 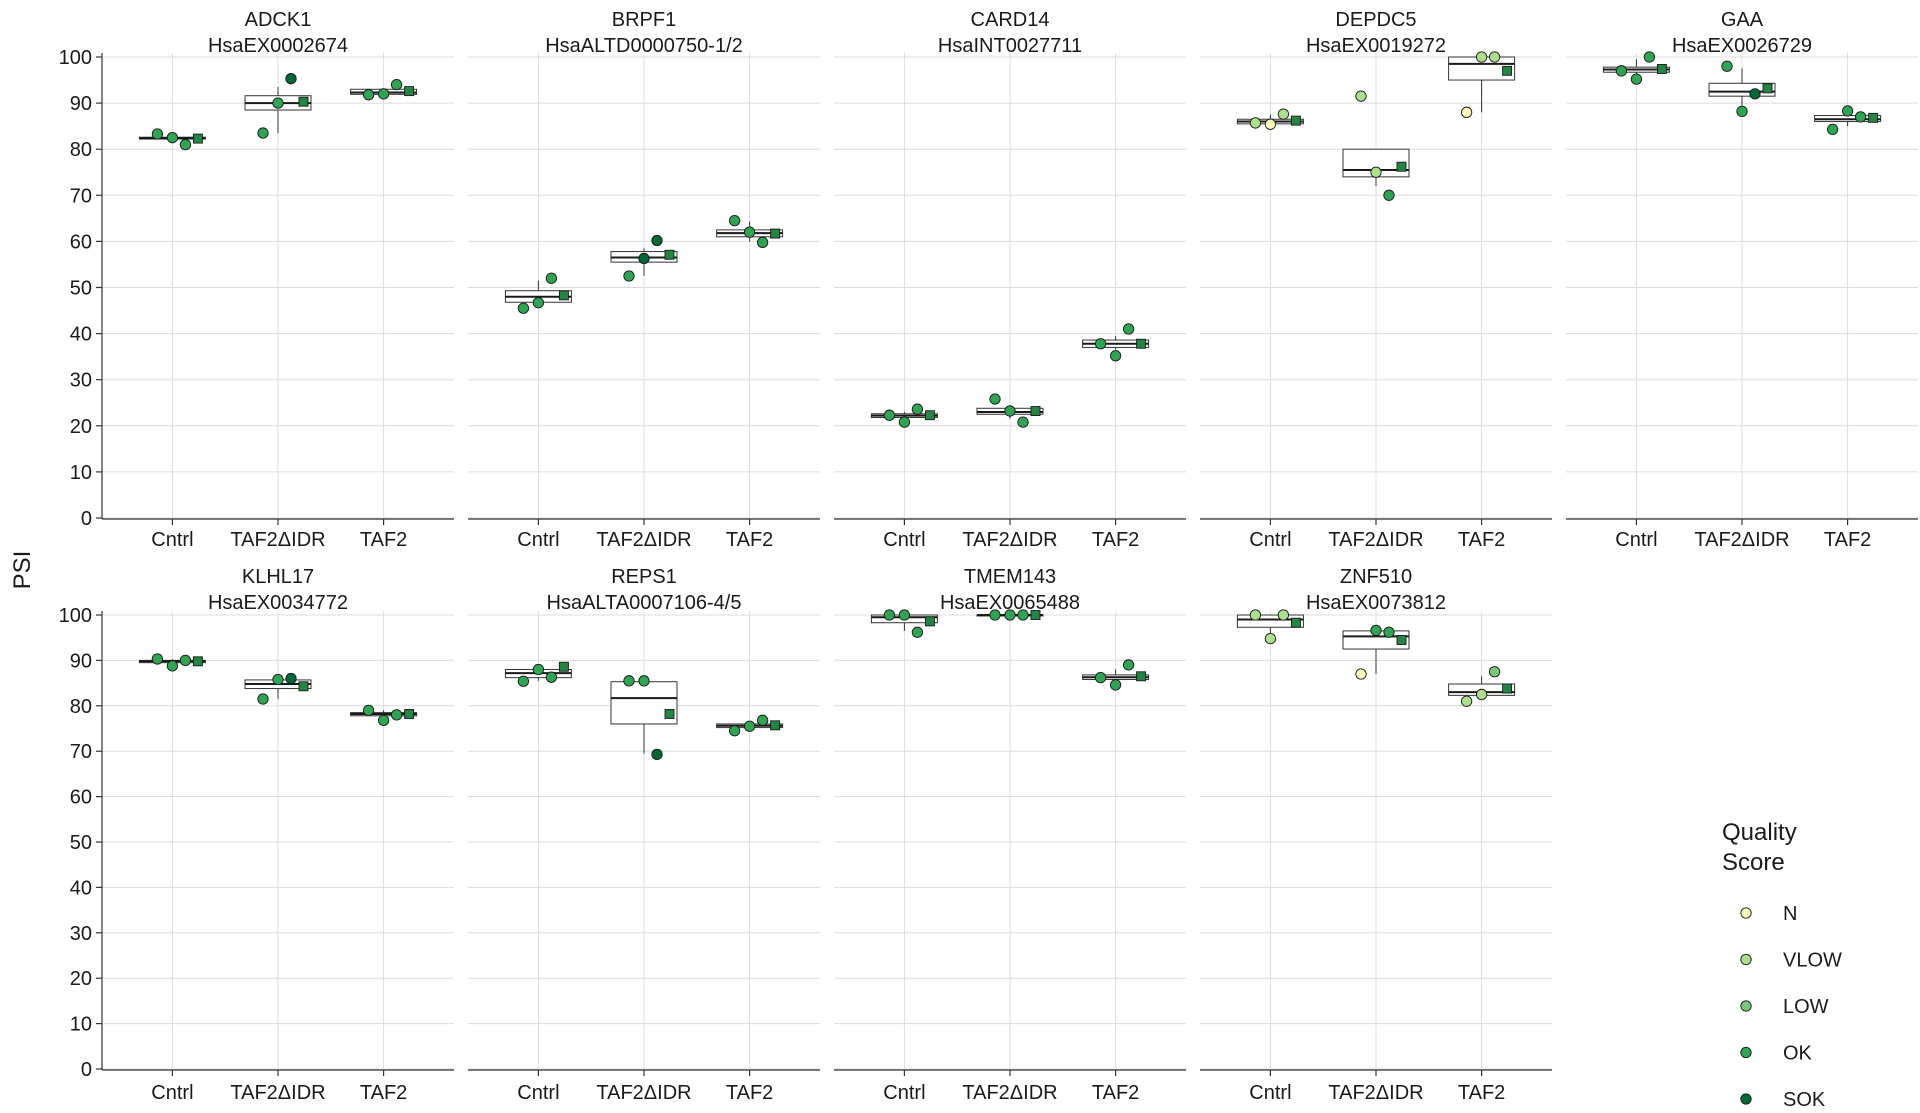 I want to click on panel-depdc5: Cntrl TAF2ΔIDR TAF2 DEPDC5 HsaEX0019272, so click(x=1376, y=280).